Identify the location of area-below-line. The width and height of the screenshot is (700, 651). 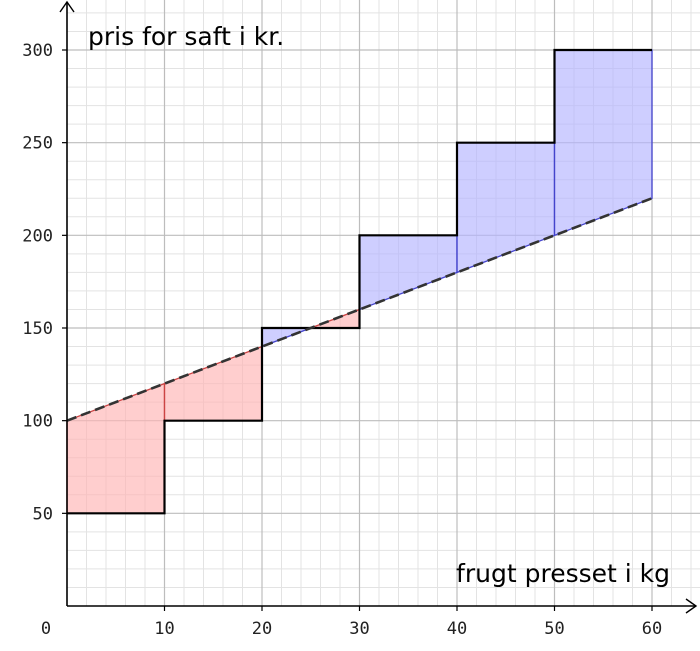
(213, 383).